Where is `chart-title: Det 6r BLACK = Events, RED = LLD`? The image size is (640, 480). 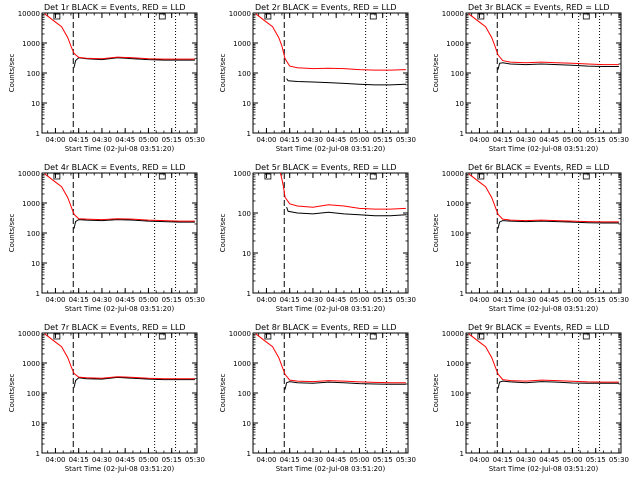 chart-title: Det 6r BLACK = Events, RED = LLD is located at coordinates (539, 167).